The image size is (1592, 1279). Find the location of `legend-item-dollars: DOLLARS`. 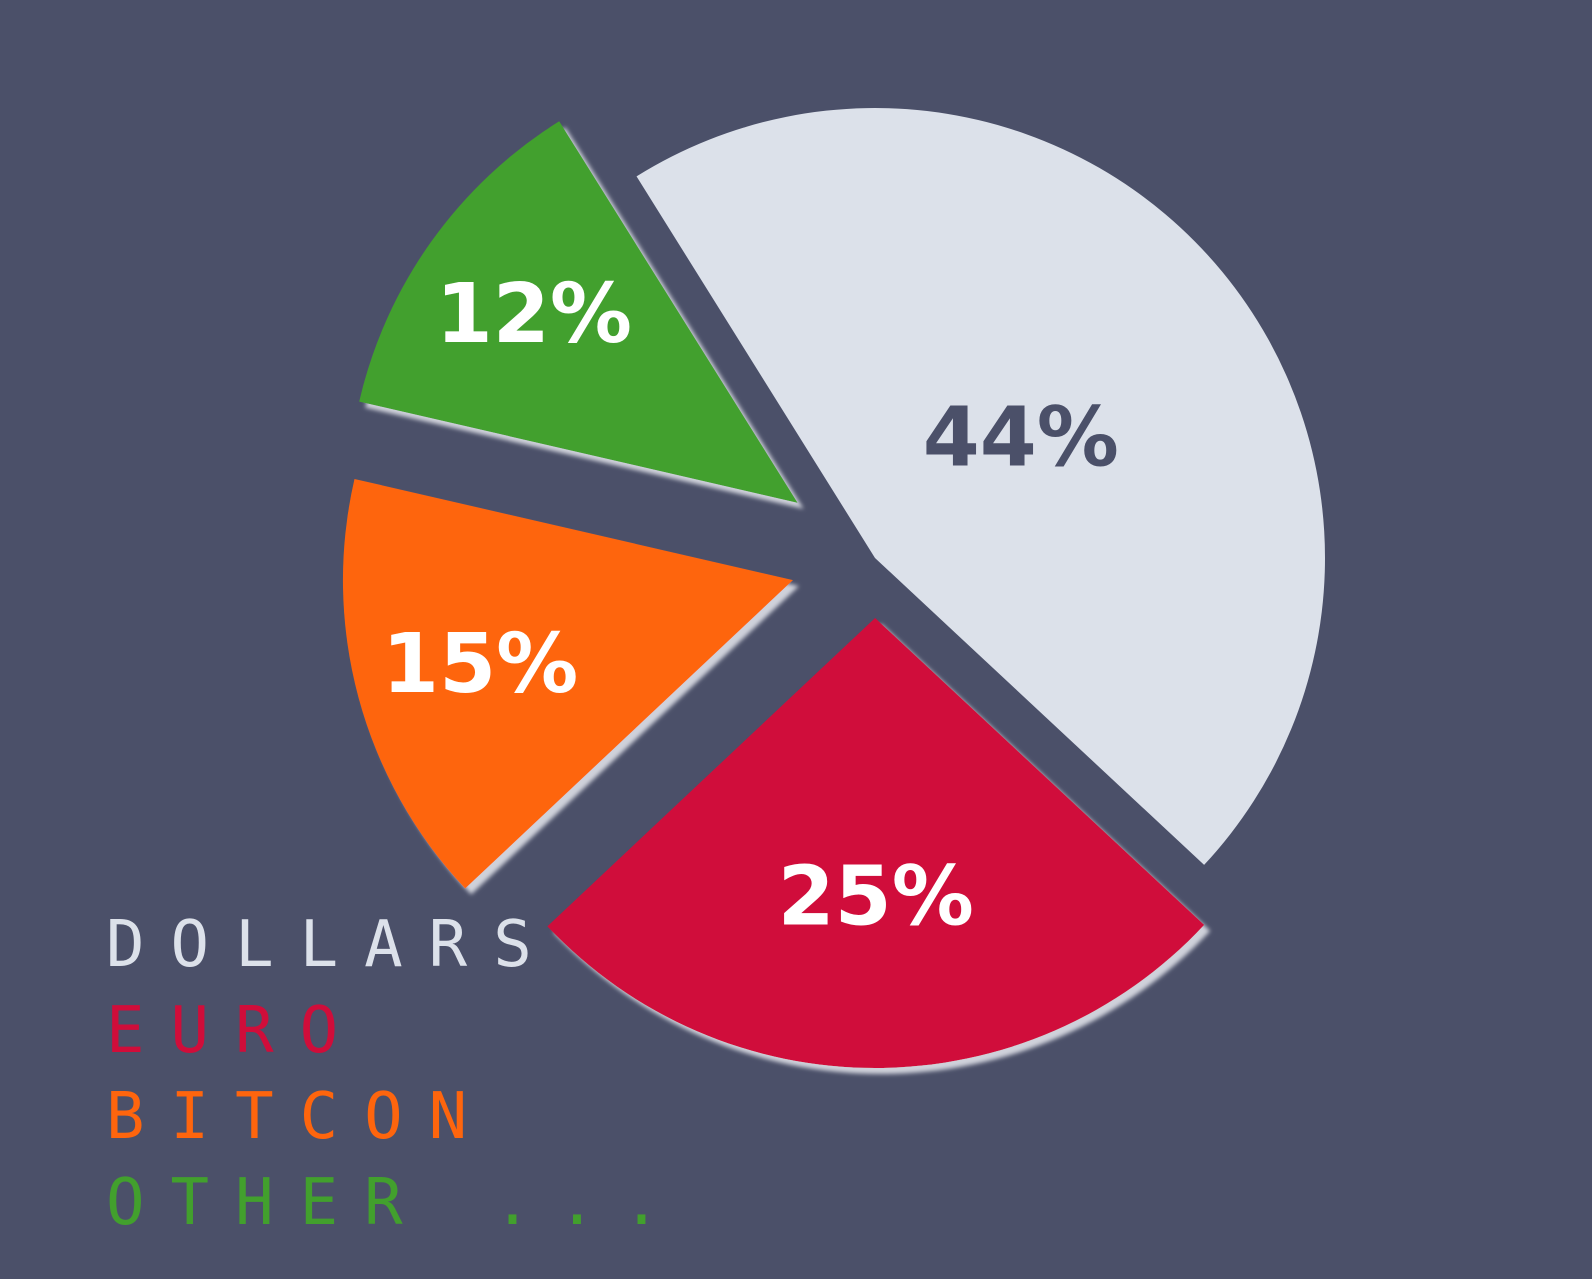

legend-item-dollars: DOLLARS is located at coordinates (332, 945).